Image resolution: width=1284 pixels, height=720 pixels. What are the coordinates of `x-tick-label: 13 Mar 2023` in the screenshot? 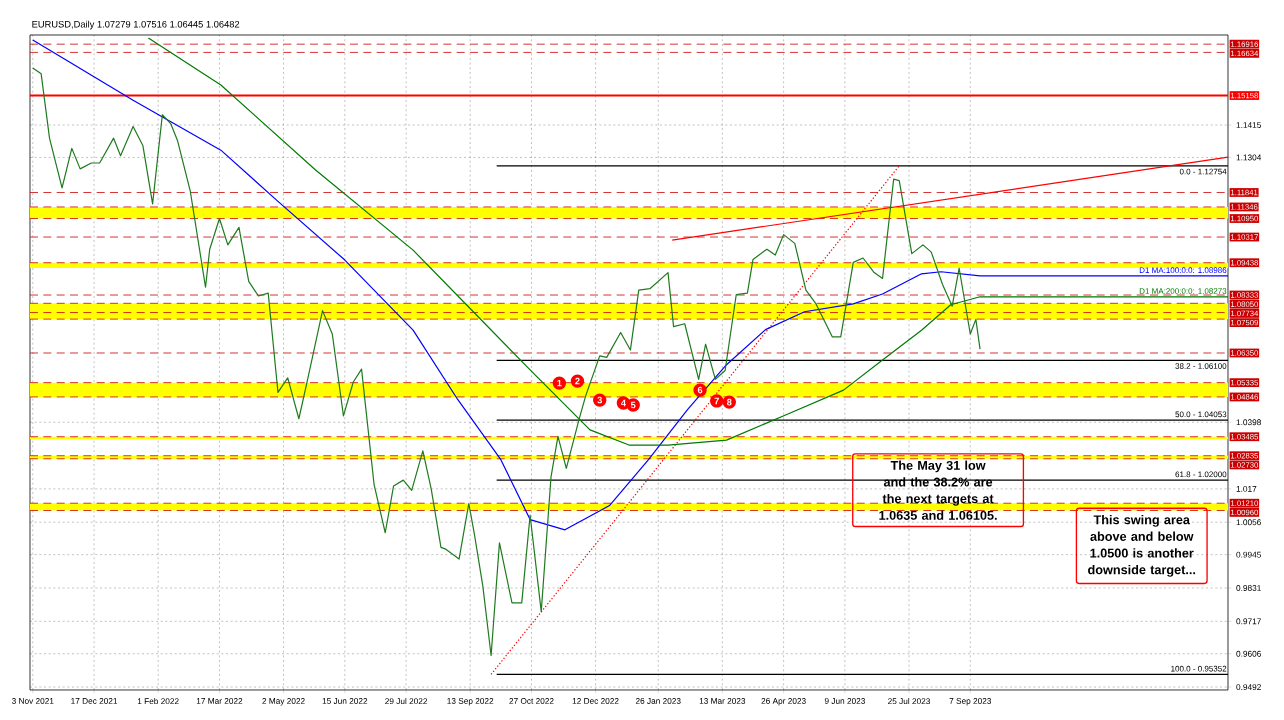 It's located at (722, 701).